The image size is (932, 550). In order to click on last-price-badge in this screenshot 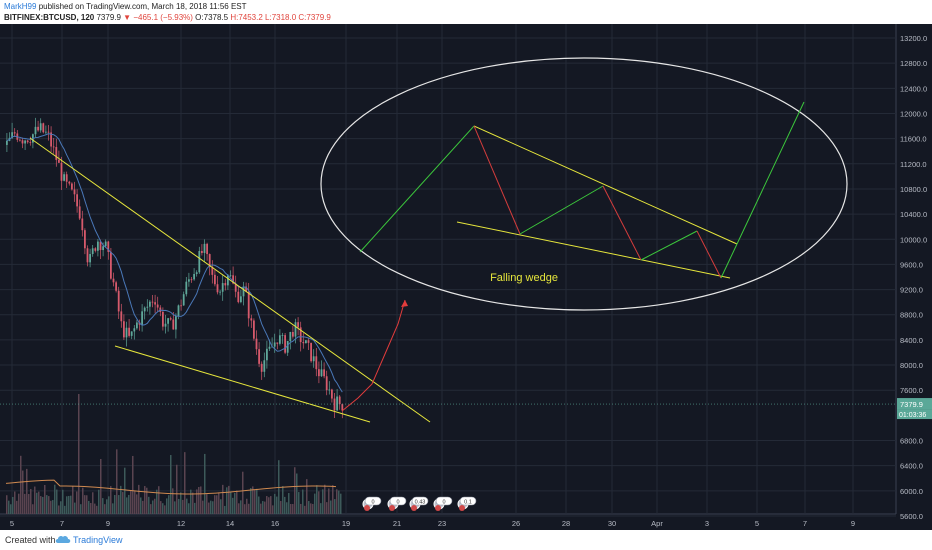, I will do `click(914, 404)`.